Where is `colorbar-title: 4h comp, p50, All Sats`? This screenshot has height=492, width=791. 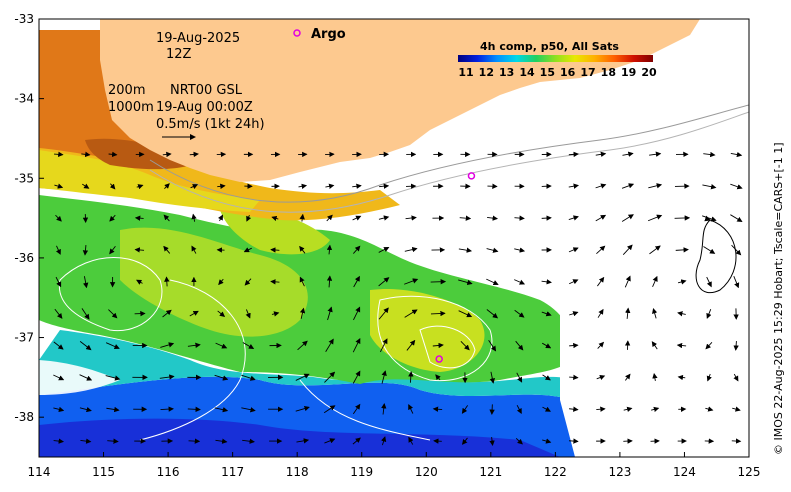 colorbar-title: 4h comp, p50, All Sats is located at coordinates (549, 46).